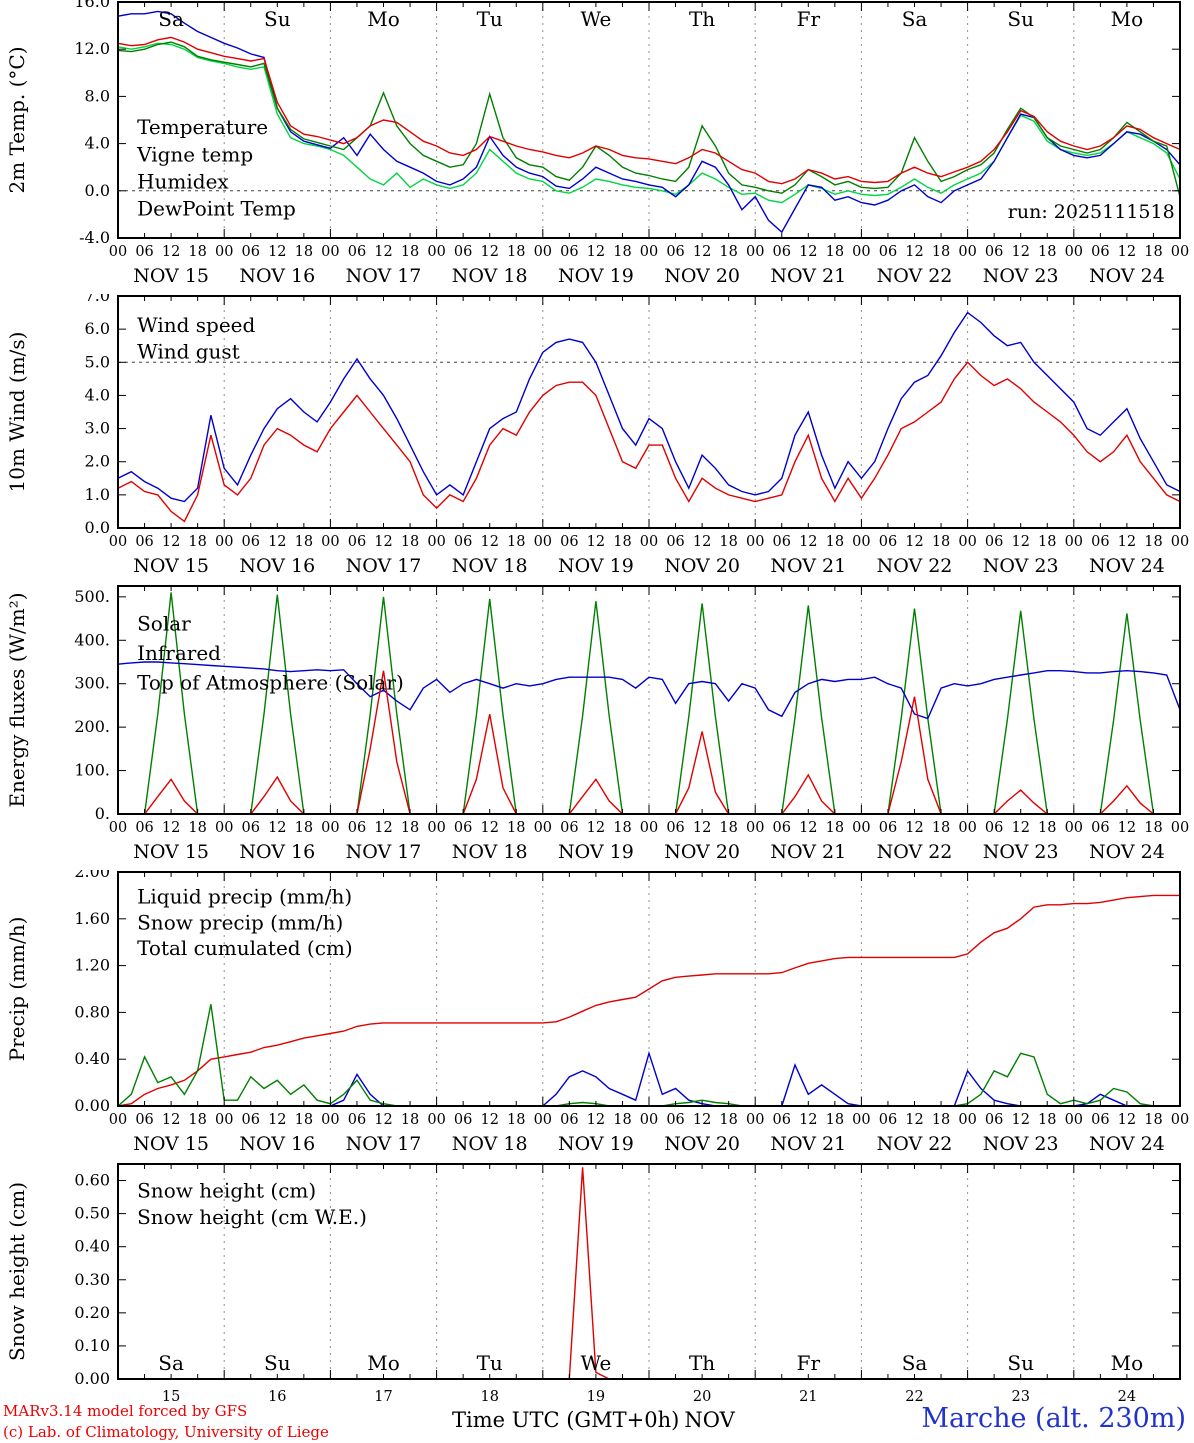 Image resolution: width=1194 pixels, height=1443 pixels. I want to click on day-number-label: 23, so click(1020, 1397).